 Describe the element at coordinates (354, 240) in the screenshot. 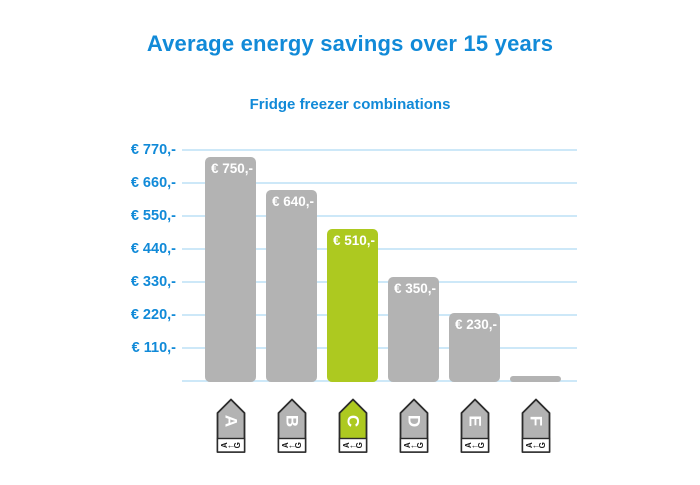

I see `bar-value-label: € 510,-` at that location.